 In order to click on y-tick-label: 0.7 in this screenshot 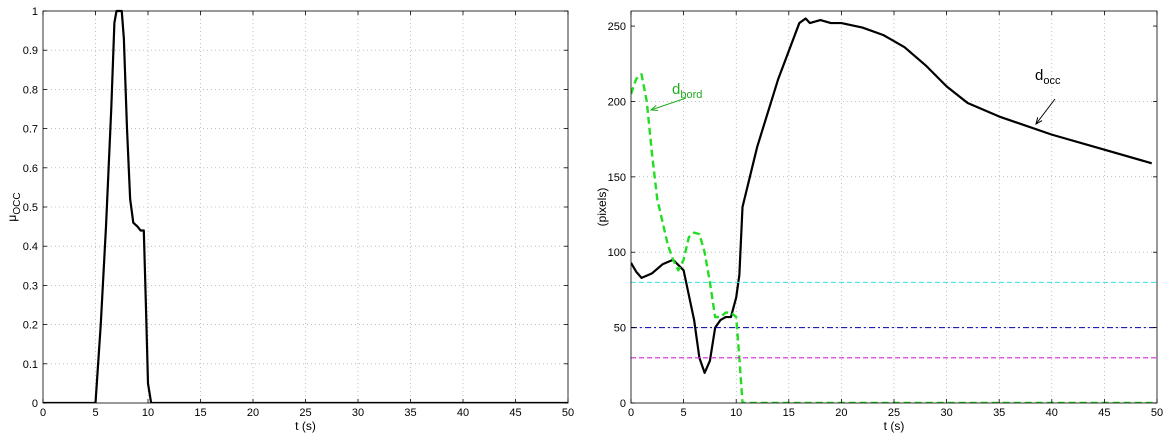, I will do `click(30, 130)`.